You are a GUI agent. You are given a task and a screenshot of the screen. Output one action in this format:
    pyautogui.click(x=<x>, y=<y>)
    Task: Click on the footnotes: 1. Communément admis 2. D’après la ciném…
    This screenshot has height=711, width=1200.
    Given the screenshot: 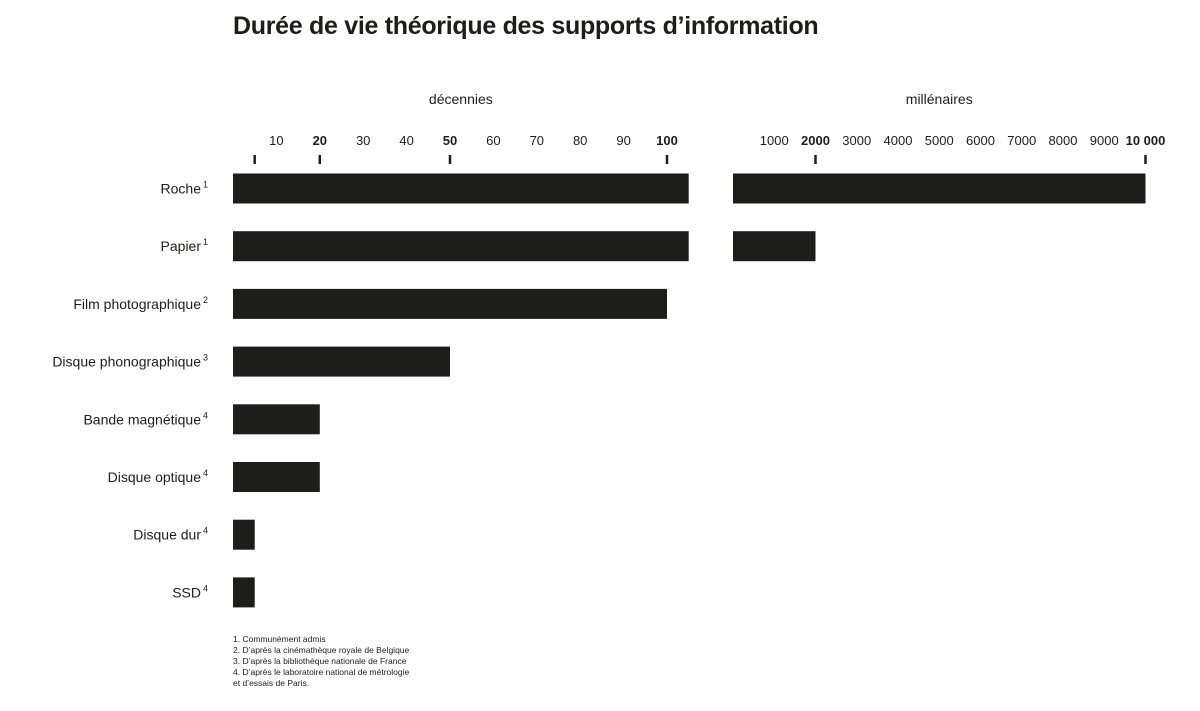 What is the action you would take?
    pyautogui.click(x=321, y=661)
    